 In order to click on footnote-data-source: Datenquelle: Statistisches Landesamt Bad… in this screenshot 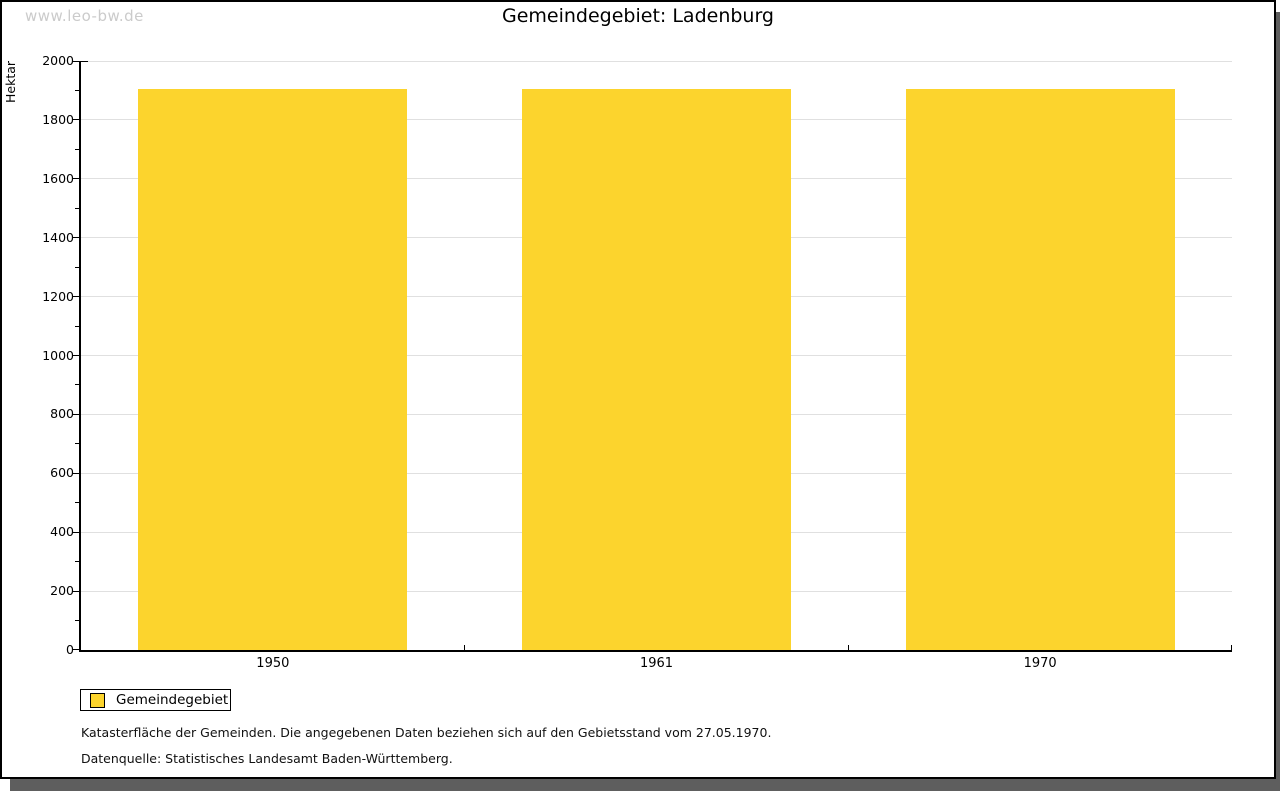, I will do `click(267, 758)`.